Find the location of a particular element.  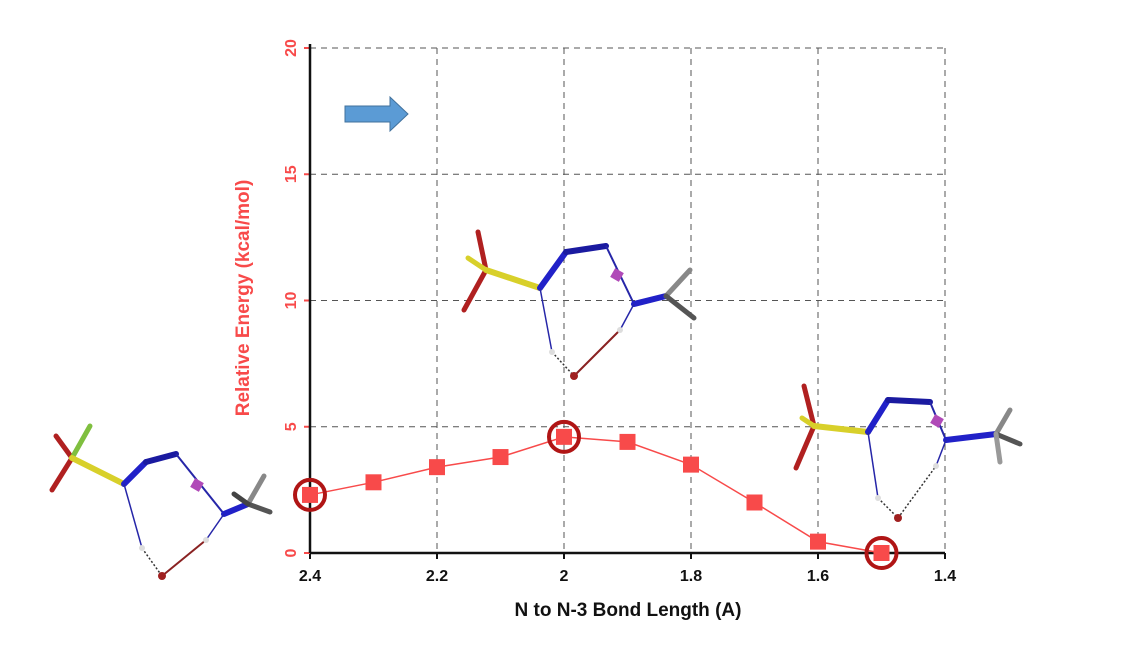

x-tick-label: 1.4 is located at coordinates (945, 576).